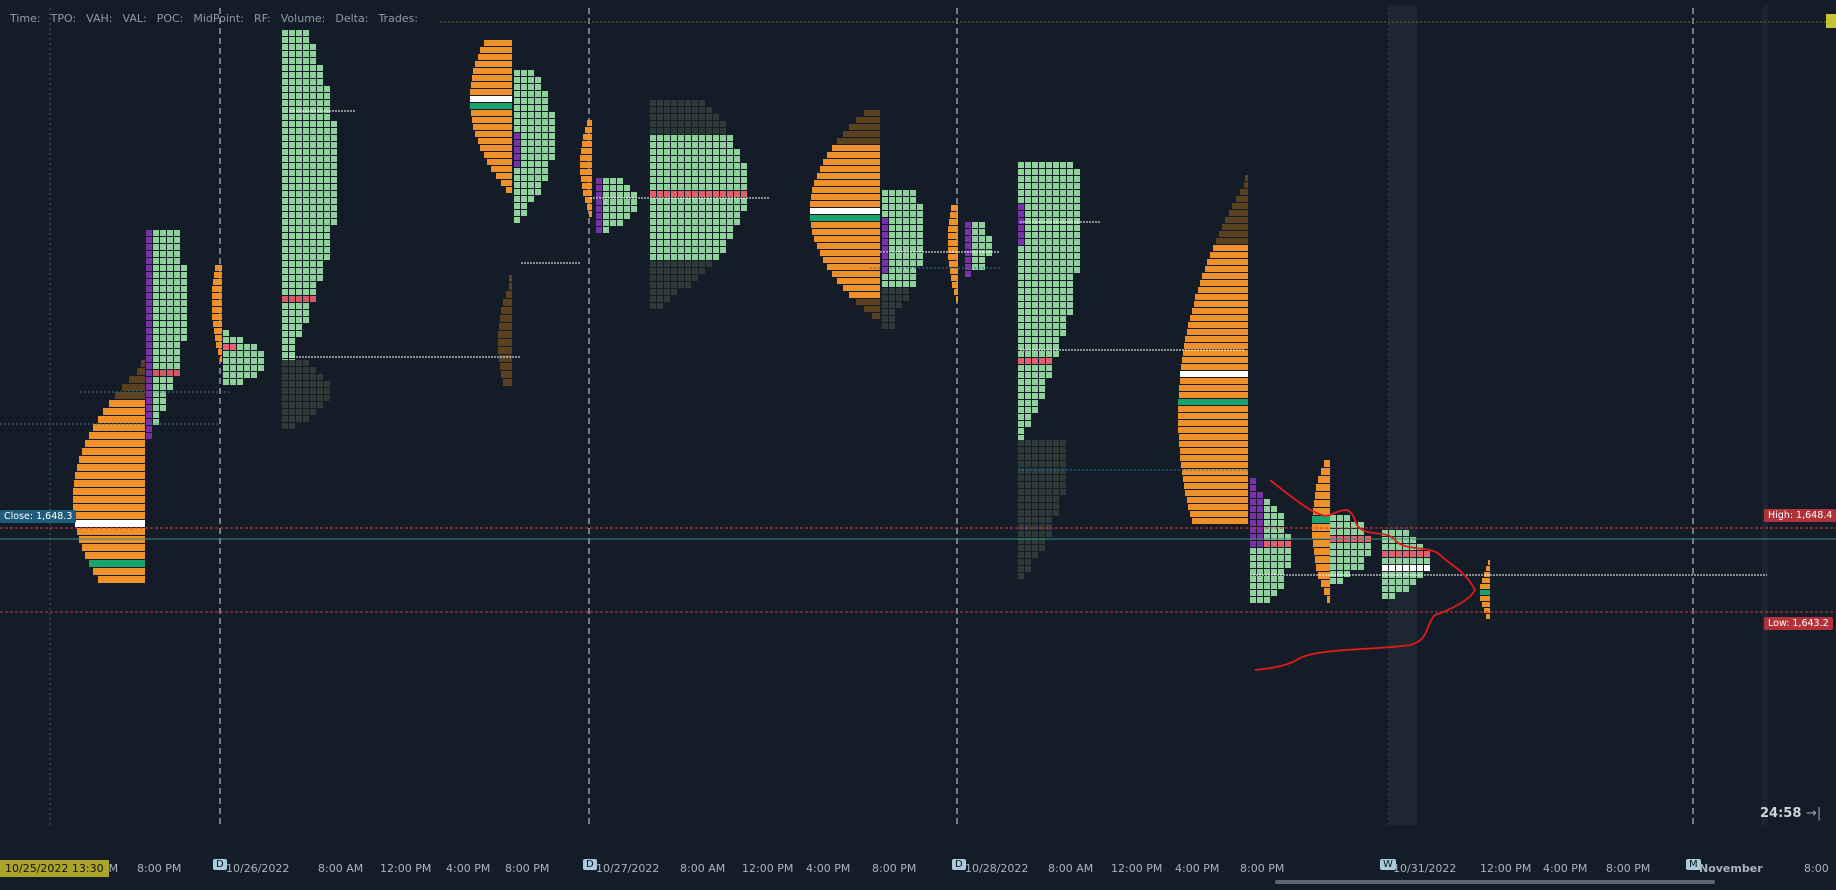  Describe the element at coordinates (1831, 21) in the screenshot. I see `price-marker-tag` at that location.